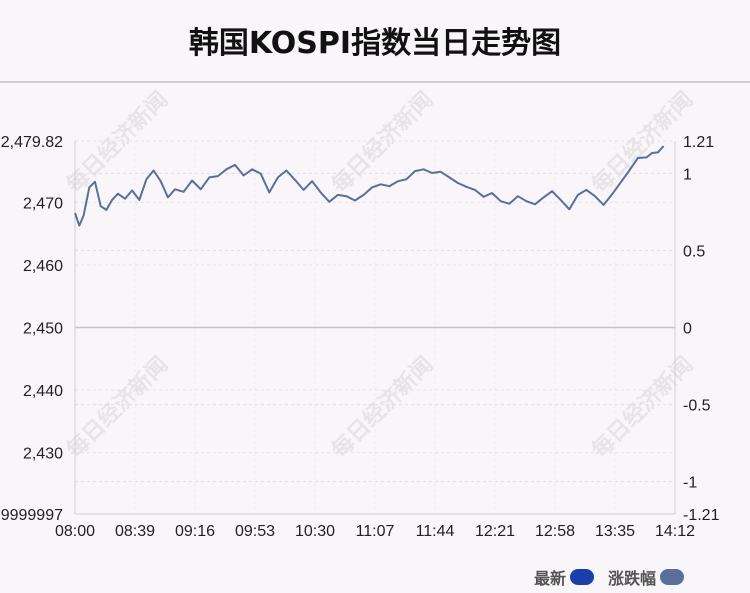 The height and width of the screenshot is (593, 750). Describe the element at coordinates (255, 531) in the screenshot. I see `x-tick-label: 09:53` at that location.